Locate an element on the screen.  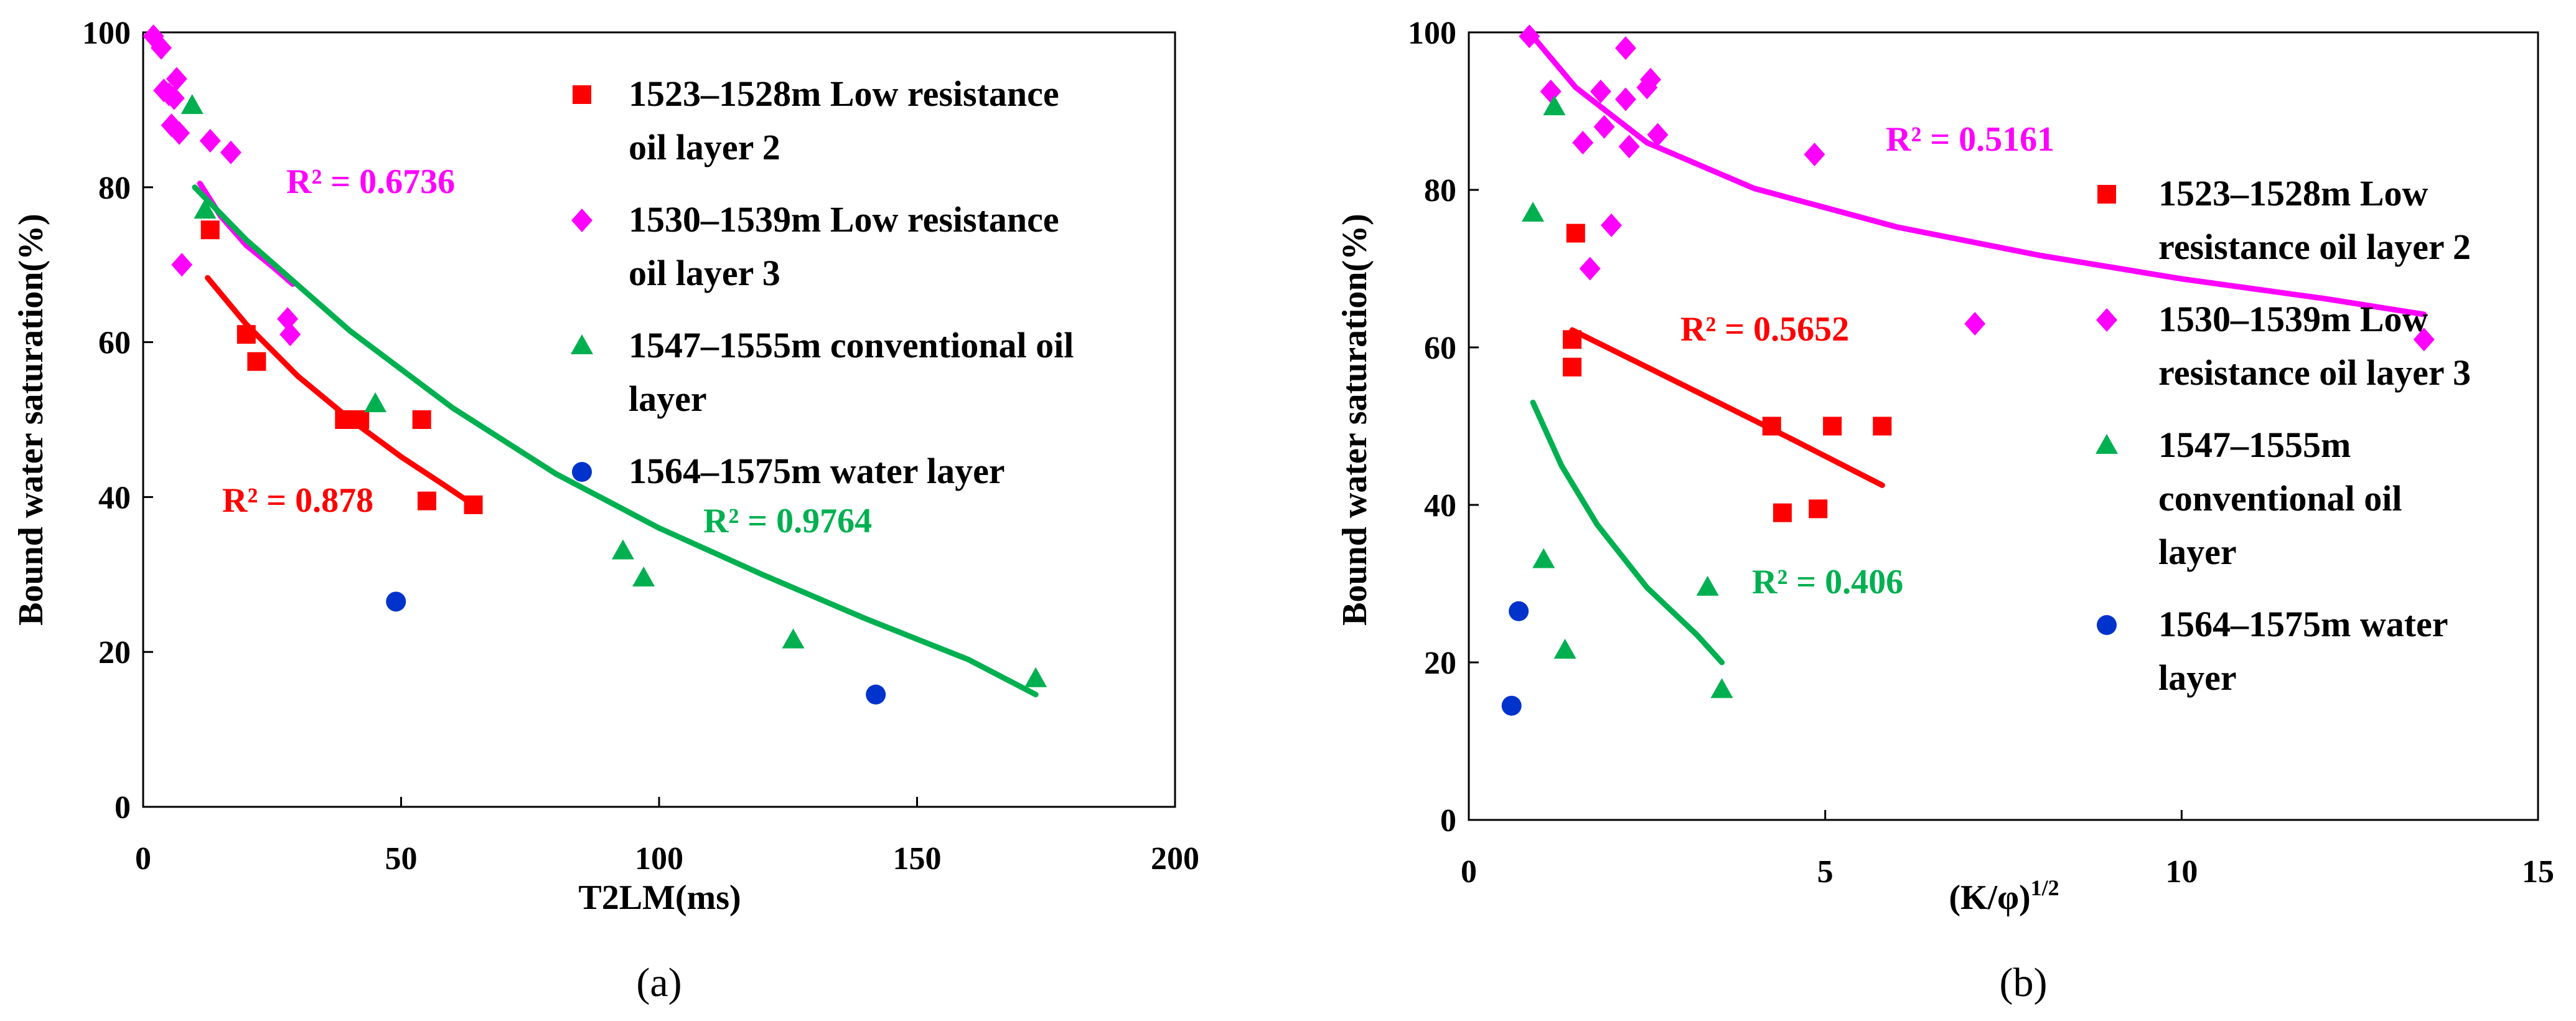
x-tick-label: 200 is located at coordinates (1175, 859).